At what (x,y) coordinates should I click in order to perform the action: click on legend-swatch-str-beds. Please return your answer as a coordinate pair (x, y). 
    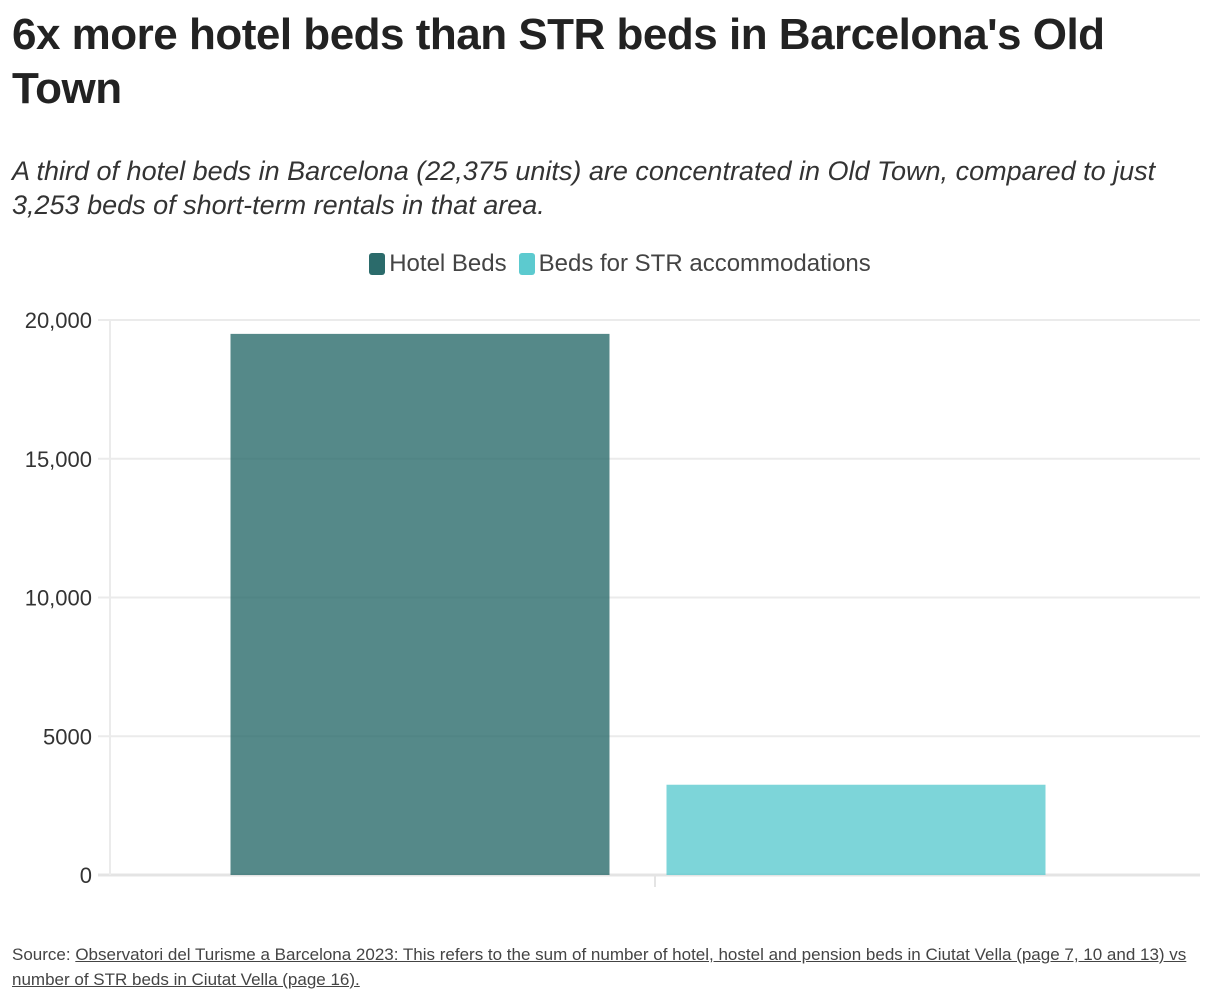
    Looking at the image, I should click on (526, 264).